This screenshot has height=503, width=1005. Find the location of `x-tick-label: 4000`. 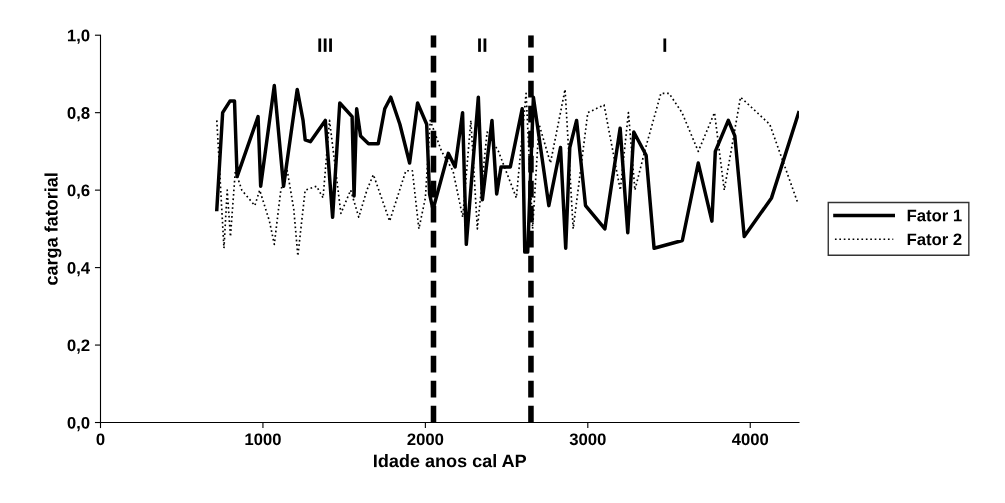

x-tick-label: 4000 is located at coordinates (750, 439).